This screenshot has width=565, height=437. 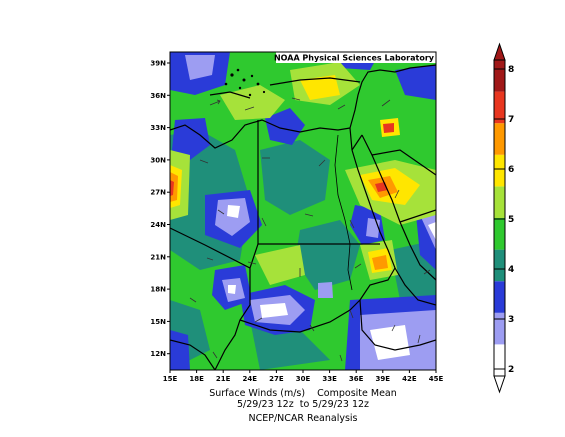 What do you see at coordinates (158, 64) in the screenshot?
I see `lat-label: 39N` at bounding box center [158, 64].